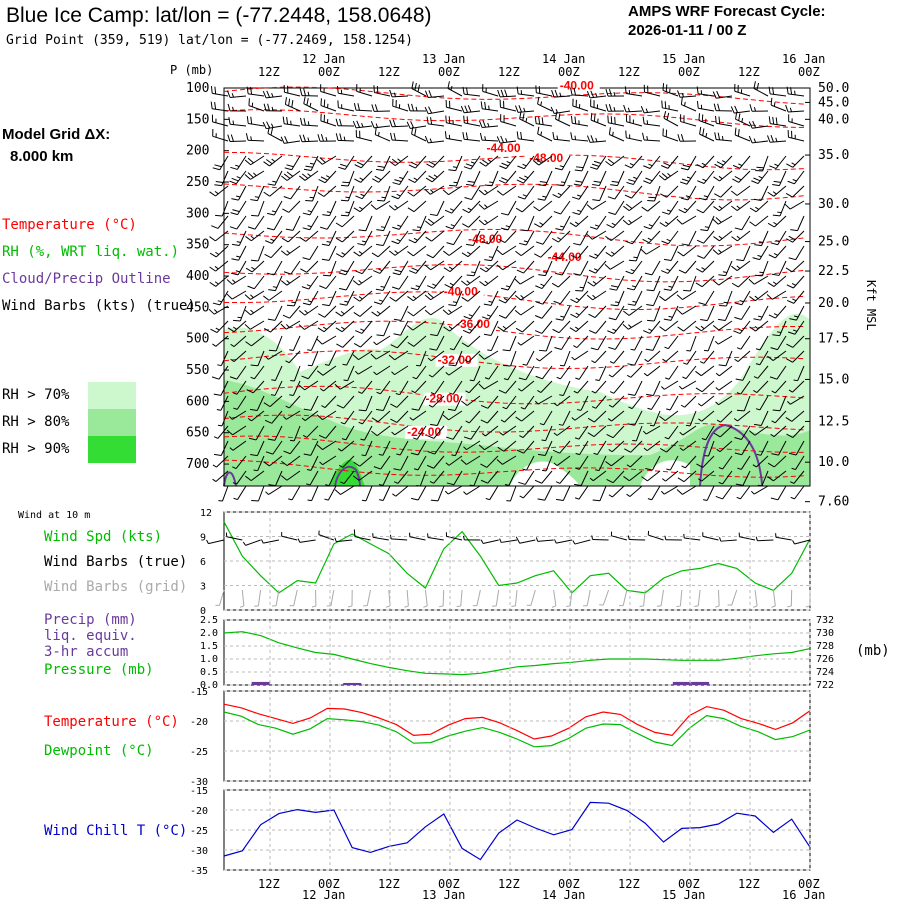 The height and width of the screenshot is (900, 900). Describe the element at coordinates (749, 72) in the screenshot. I see `time-tick-label: 12Z` at that location.